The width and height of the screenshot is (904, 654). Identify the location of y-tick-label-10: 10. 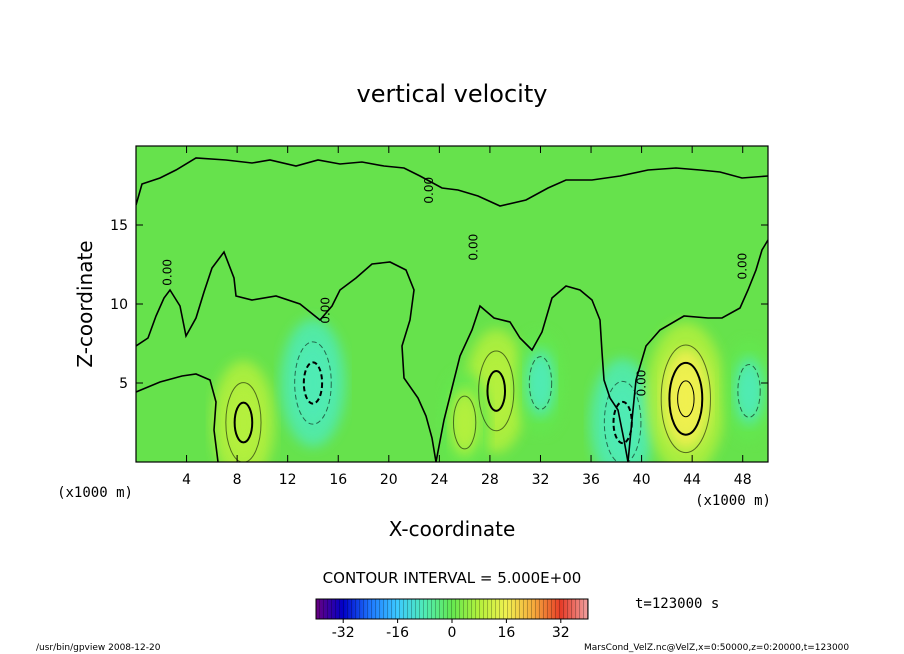
(119, 305).